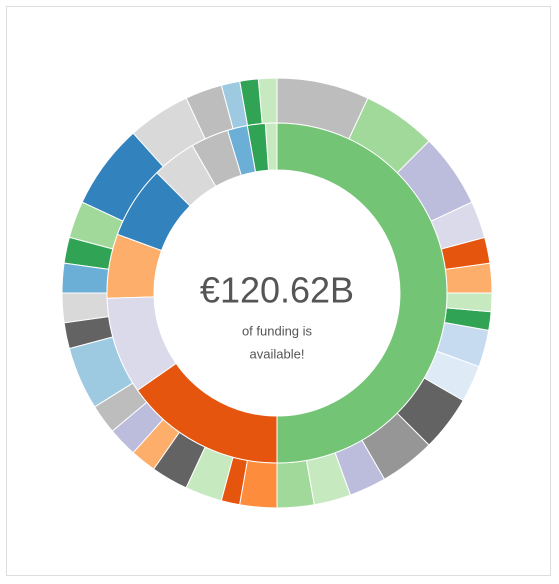  I want to click on center-text: available!, so click(277, 353).